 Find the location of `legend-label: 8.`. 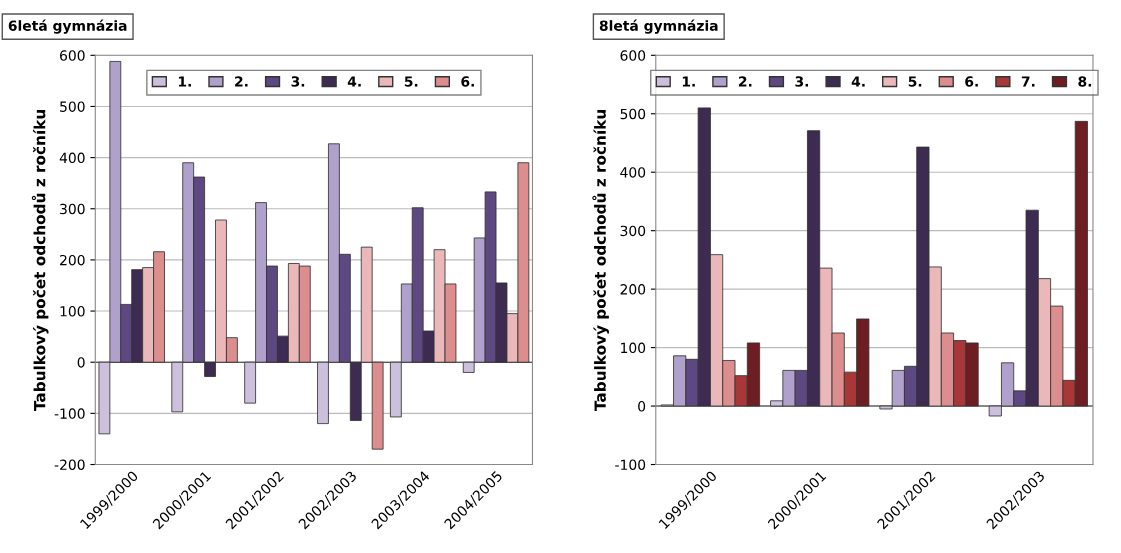

legend-label: 8. is located at coordinates (1085, 81).